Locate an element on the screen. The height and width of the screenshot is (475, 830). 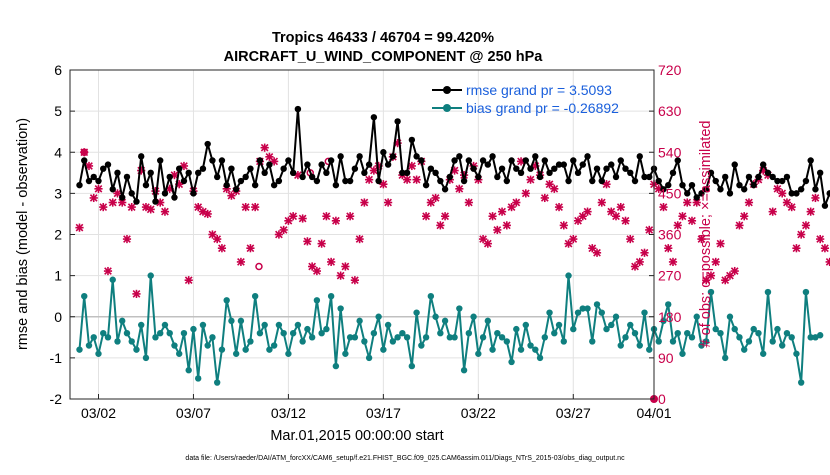
x-tick-label: 03/22 is located at coordinates (478, 413).